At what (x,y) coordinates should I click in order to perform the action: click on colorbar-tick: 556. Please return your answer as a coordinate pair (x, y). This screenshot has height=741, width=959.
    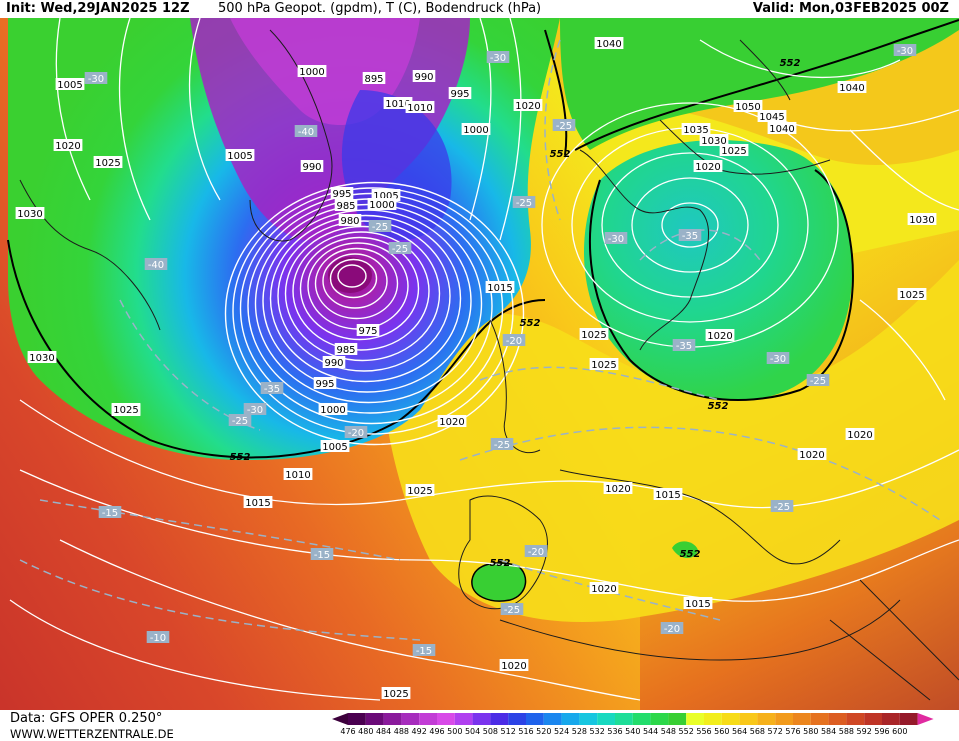
    Looking at the image, I should click on (704, 731).